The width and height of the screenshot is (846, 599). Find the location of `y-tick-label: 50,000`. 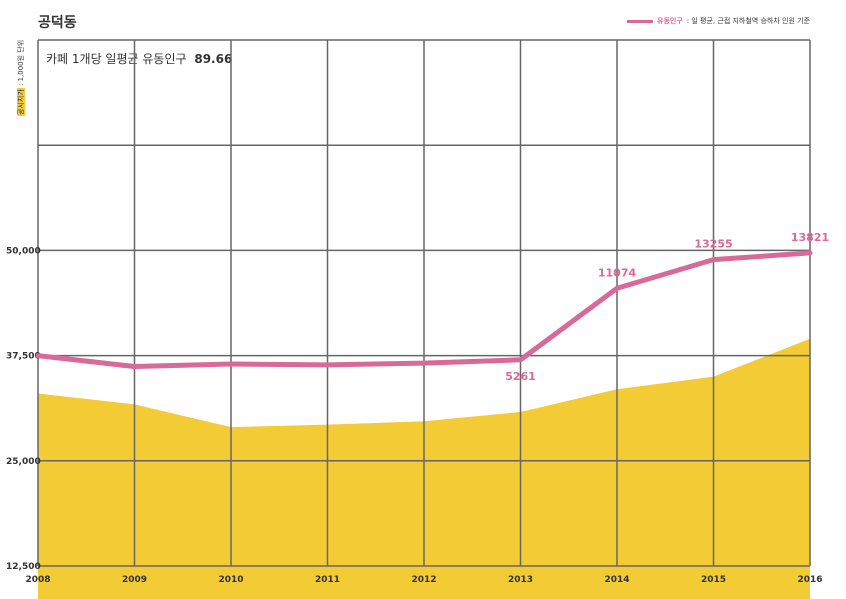

y-tick-label: 50,000 is located at coordinates (23, 251).